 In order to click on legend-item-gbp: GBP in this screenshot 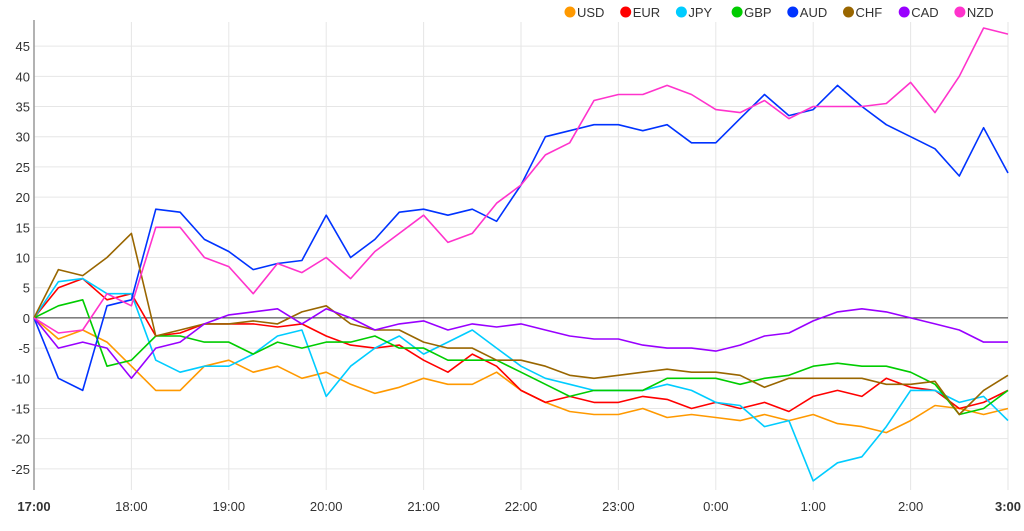, I will do `click(751, 12)`.